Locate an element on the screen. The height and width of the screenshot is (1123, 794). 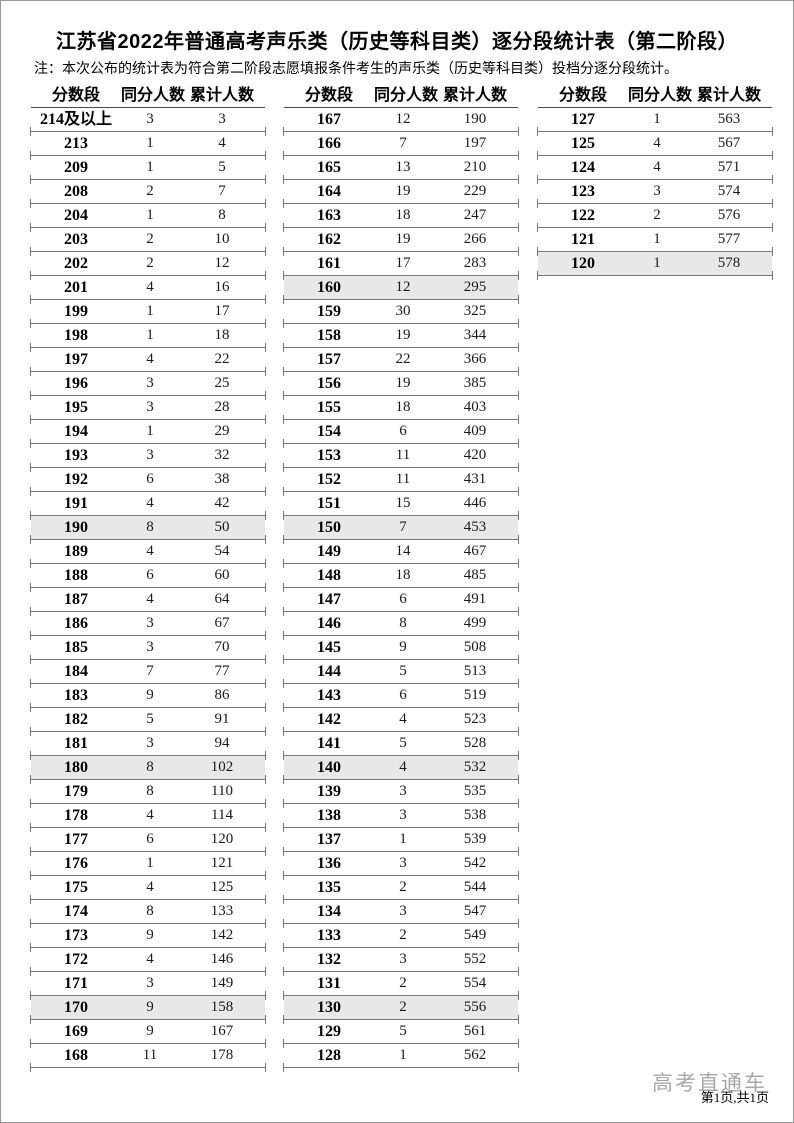
score-cell: 208 is located at coordinates (76, 191).